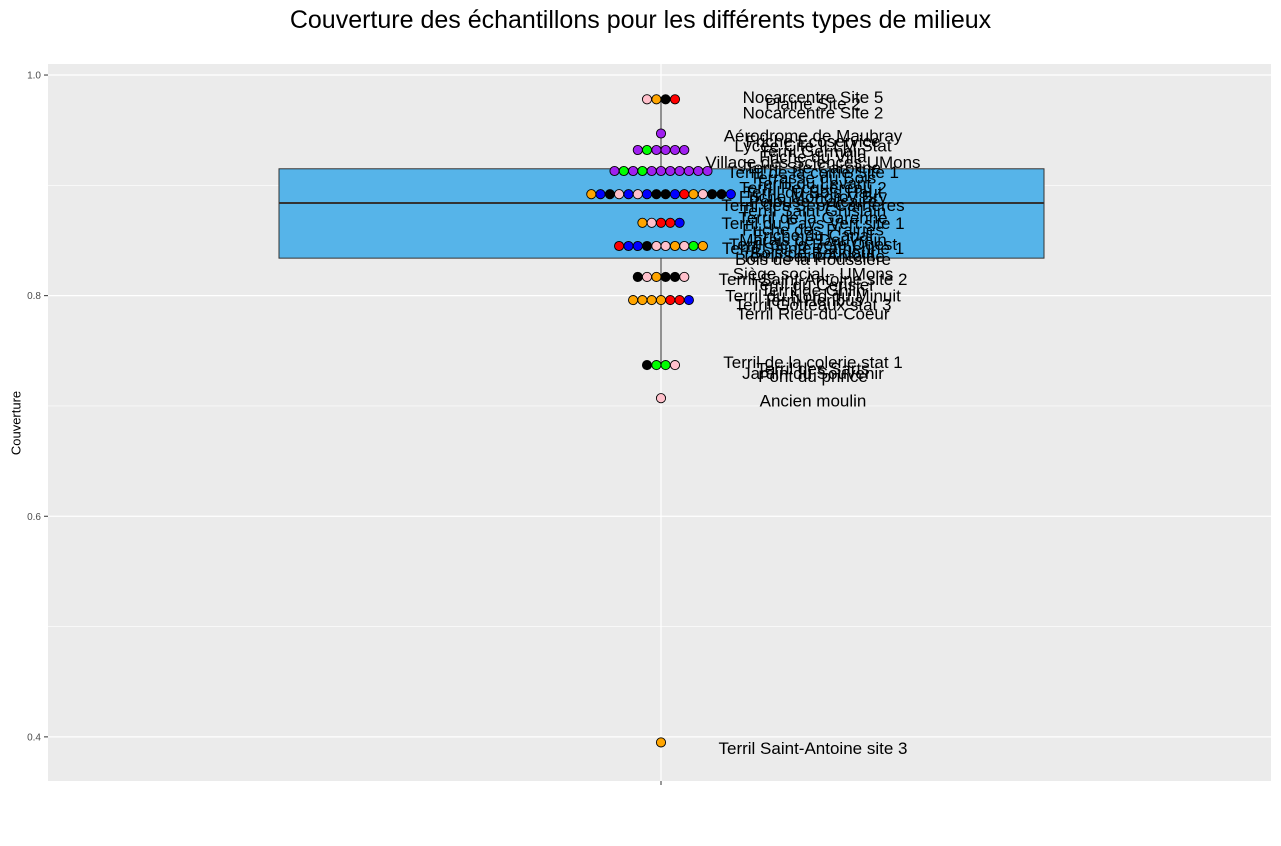  What do you see at coordinates (661, 421) in the screenshot?
I see `dot-layer` at bounding box center [661, 421].